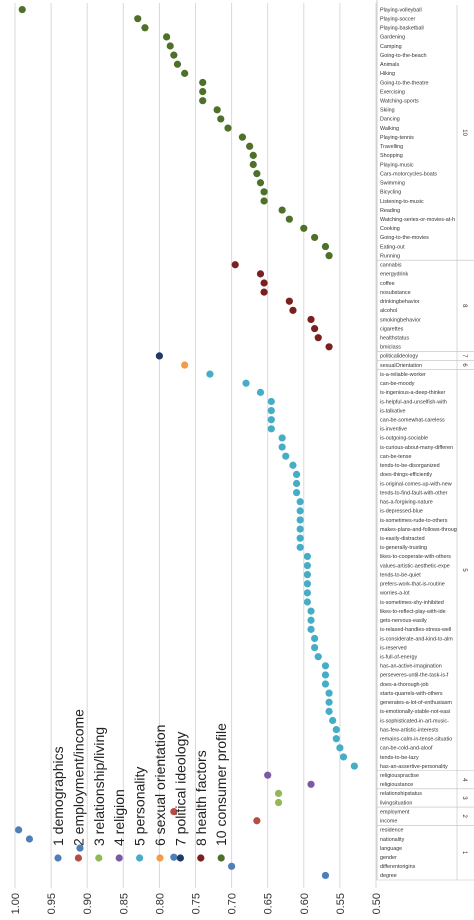  I want to click on category-label: is-a-reliable-worker, so click(403, 375).